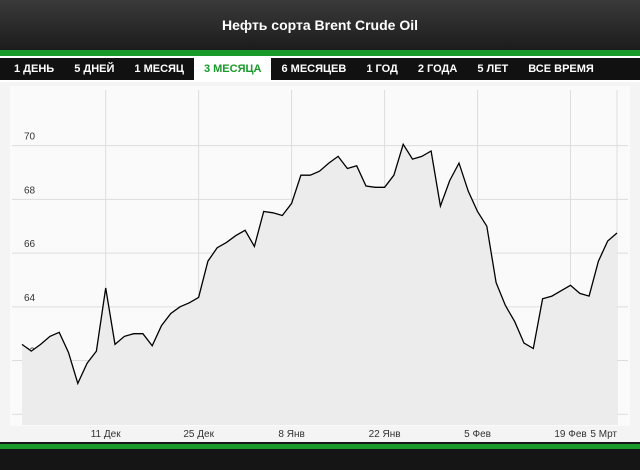  I want to click on tab: 3 МЕСЯЦА, so click(232, 69).